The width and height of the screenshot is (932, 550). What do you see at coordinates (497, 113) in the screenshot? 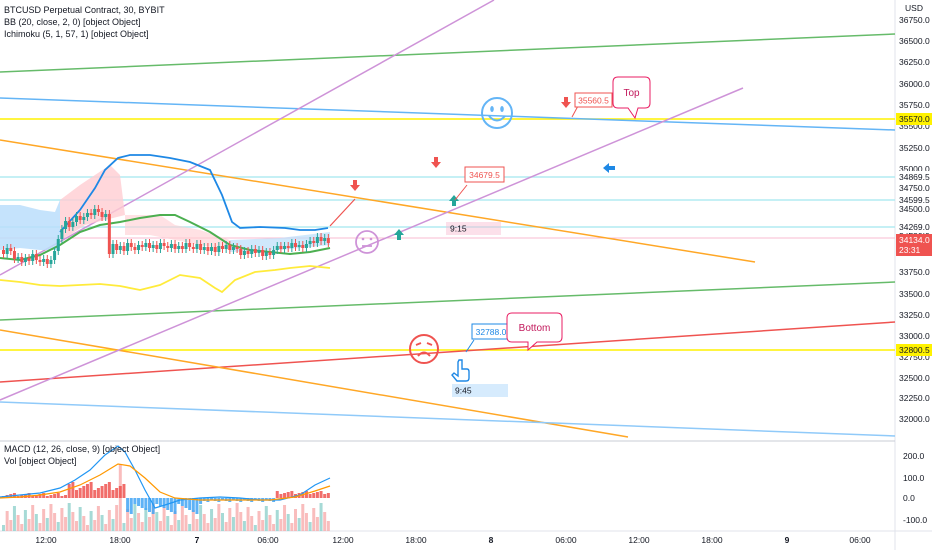
I see `smiley-happy-icon` at bounding box center [497, 113].